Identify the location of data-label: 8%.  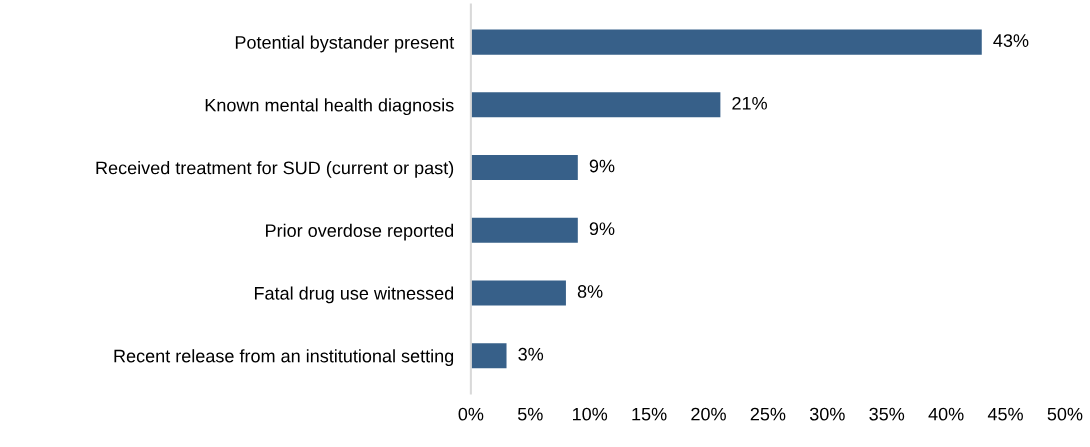
(590, 291).